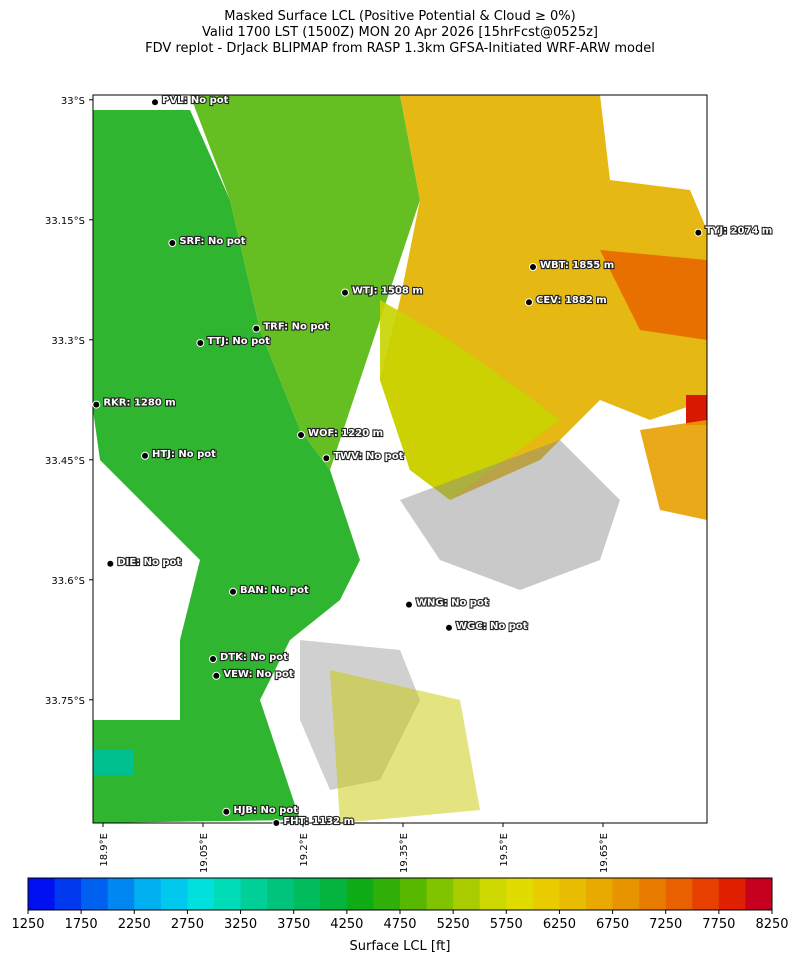 The height and width of the screenshot is (966, 799). What do you see at coordinates (65, 461) in the screenshot?
I see `y-tick-label: 33.45°S` at bounding box center [65, 461].